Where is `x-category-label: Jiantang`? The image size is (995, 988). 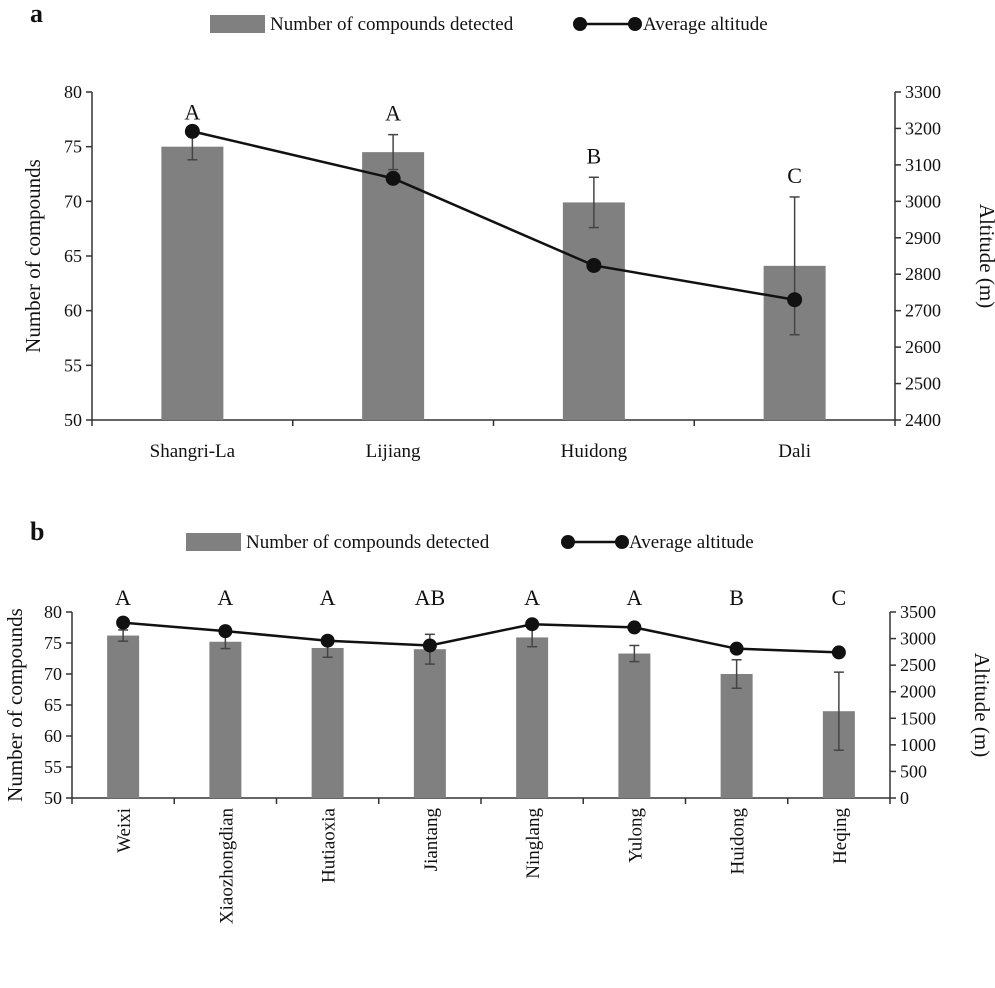 x-category-label: Jiantang is located at coordinates (431, 840).